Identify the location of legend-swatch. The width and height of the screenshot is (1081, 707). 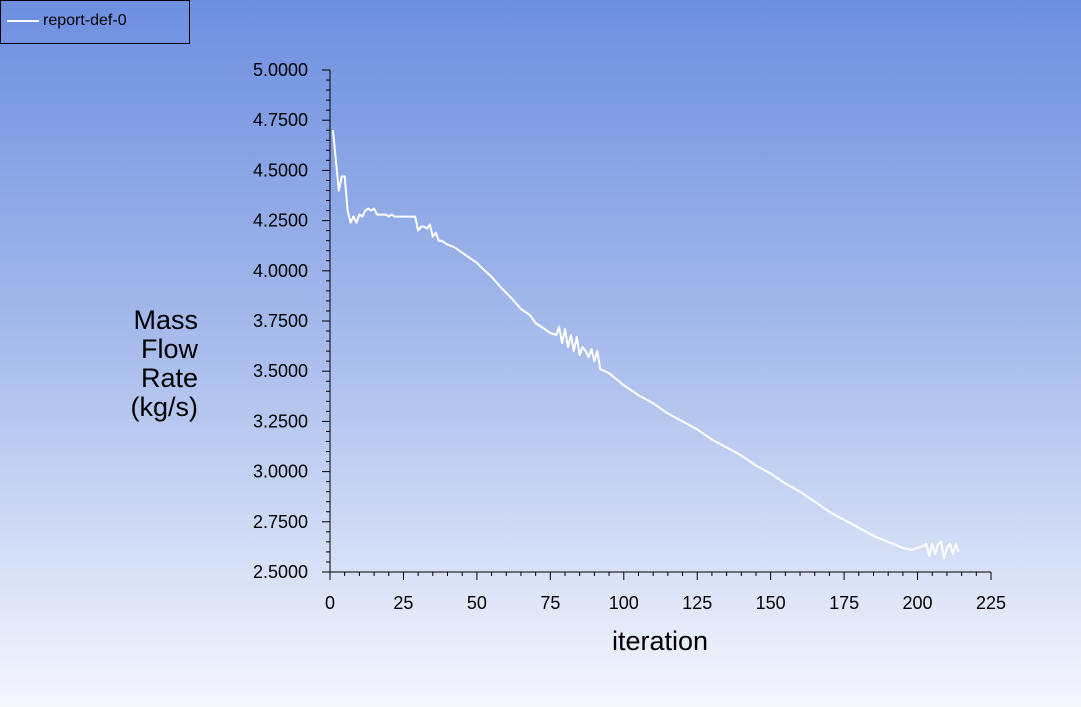
(23, 21).